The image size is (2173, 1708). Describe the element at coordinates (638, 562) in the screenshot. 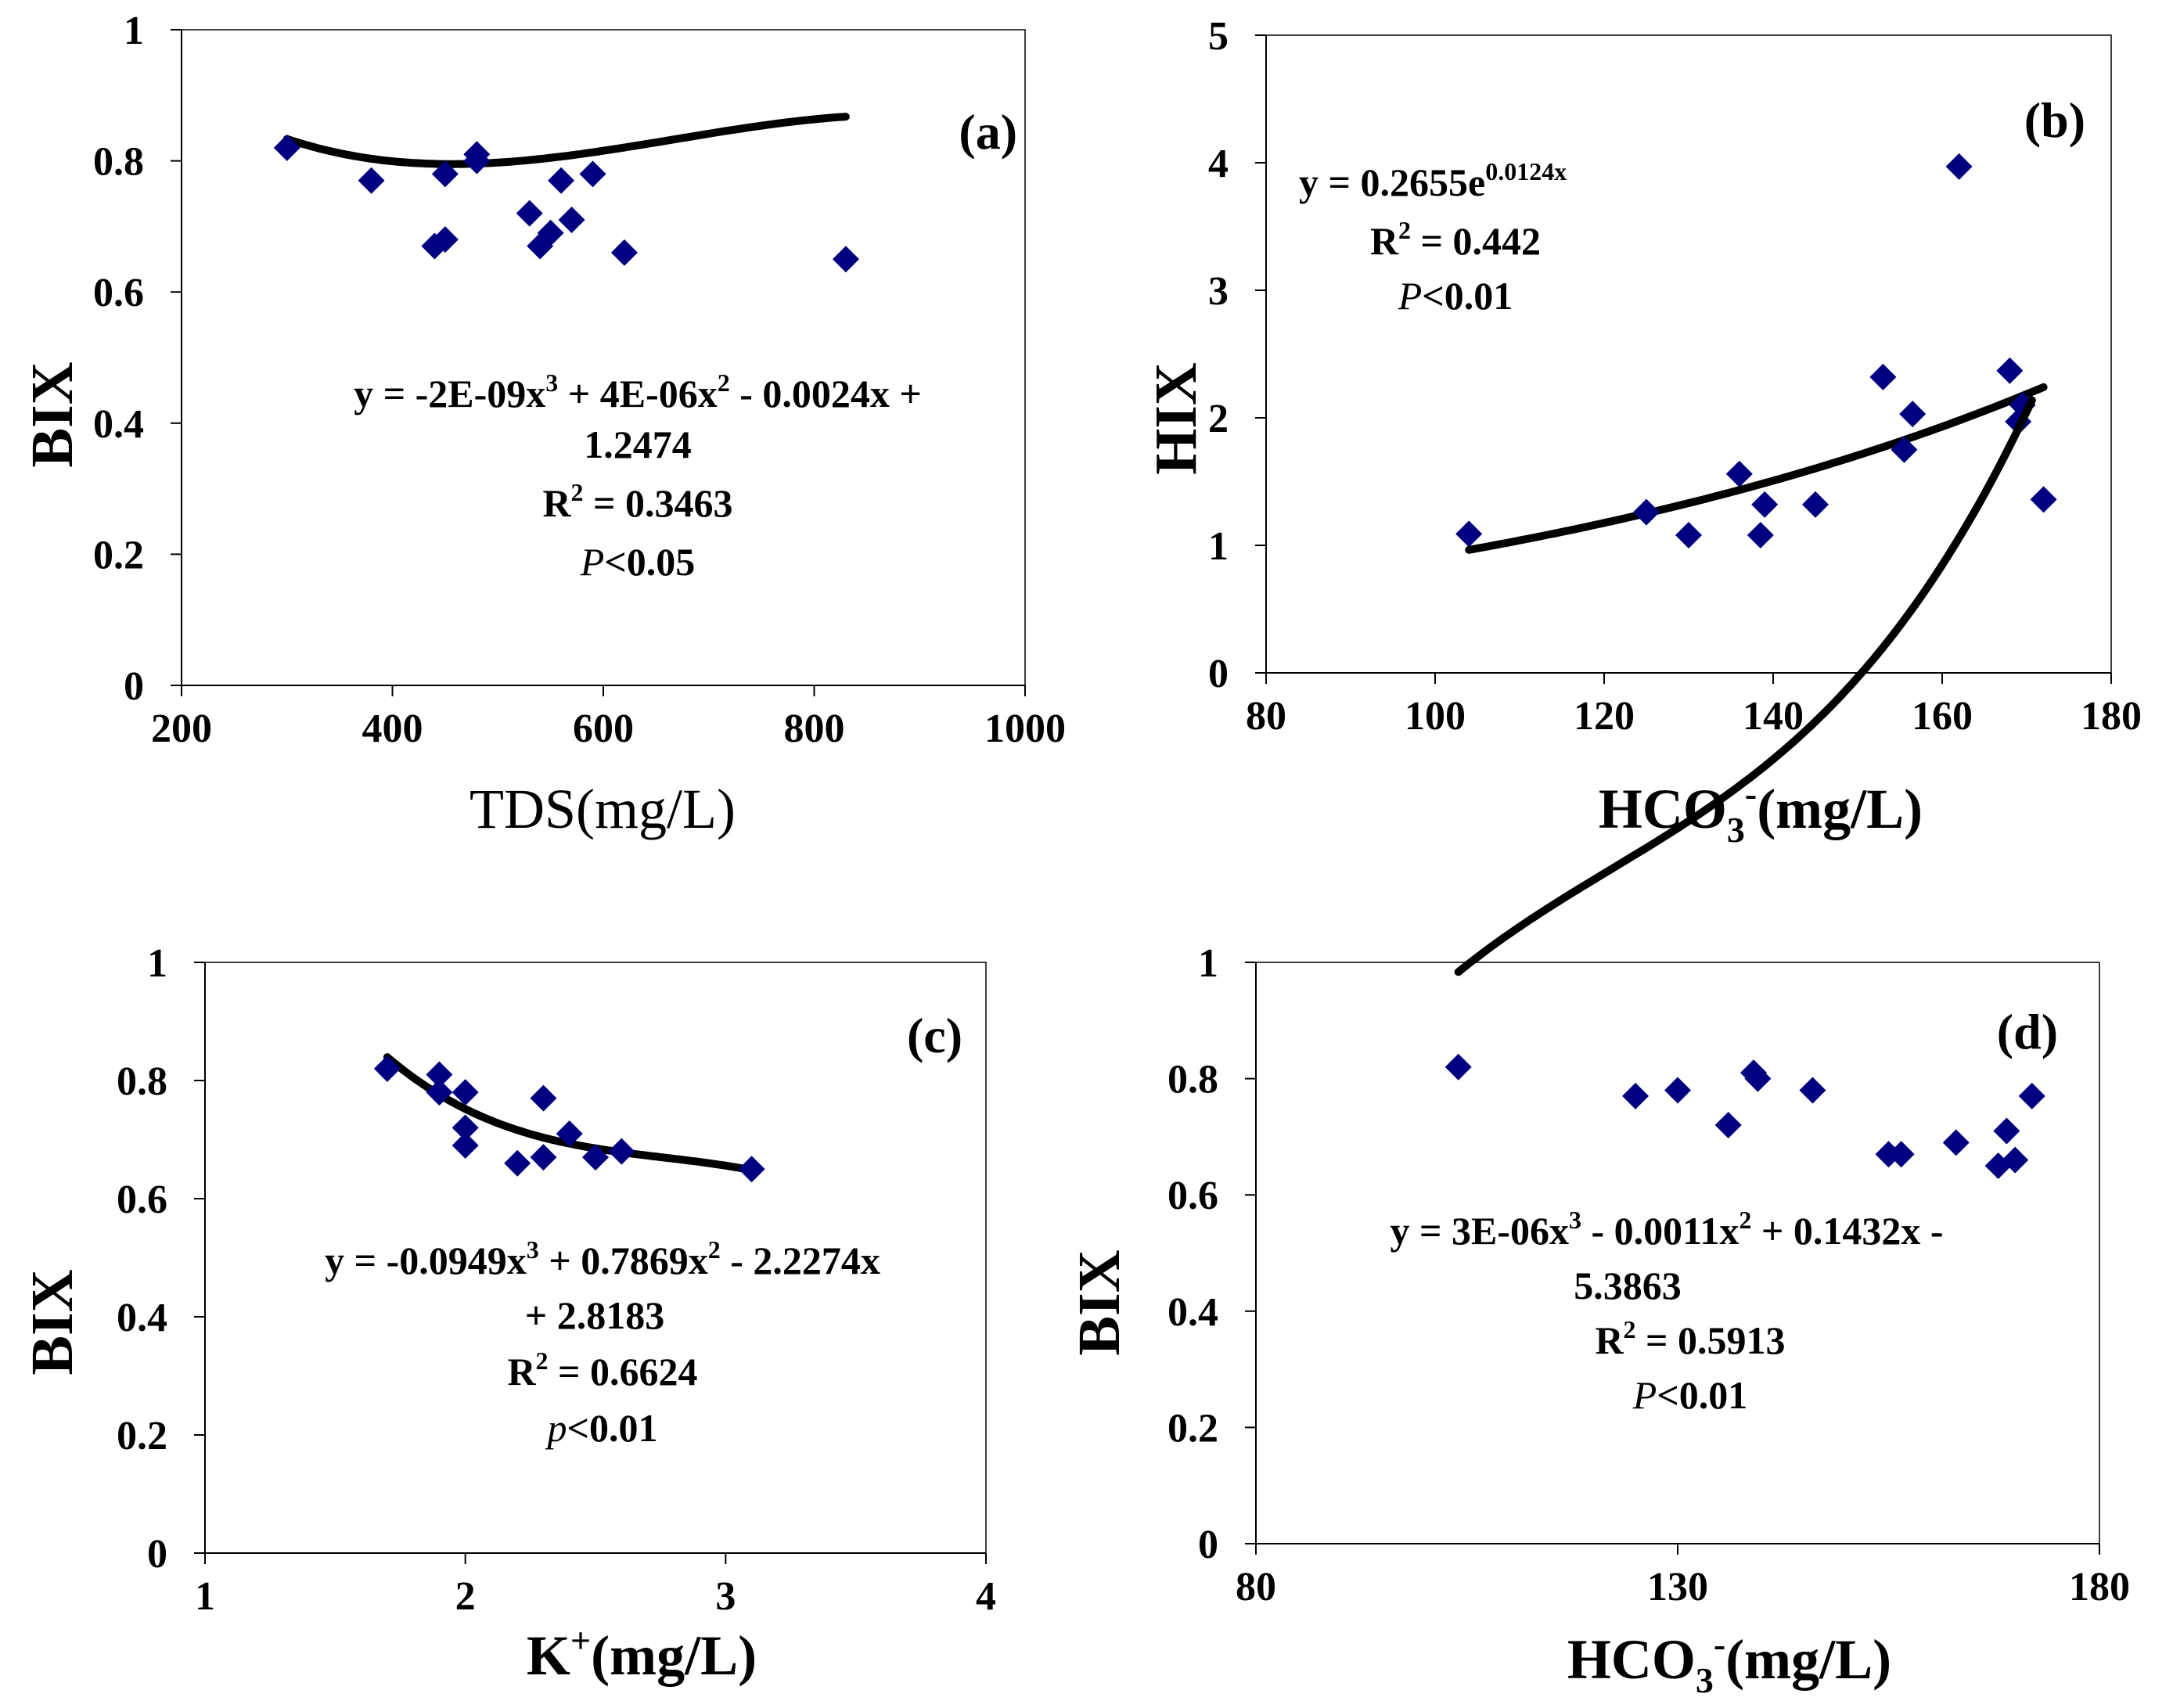

I see `p-value: P<0.05` at that location.